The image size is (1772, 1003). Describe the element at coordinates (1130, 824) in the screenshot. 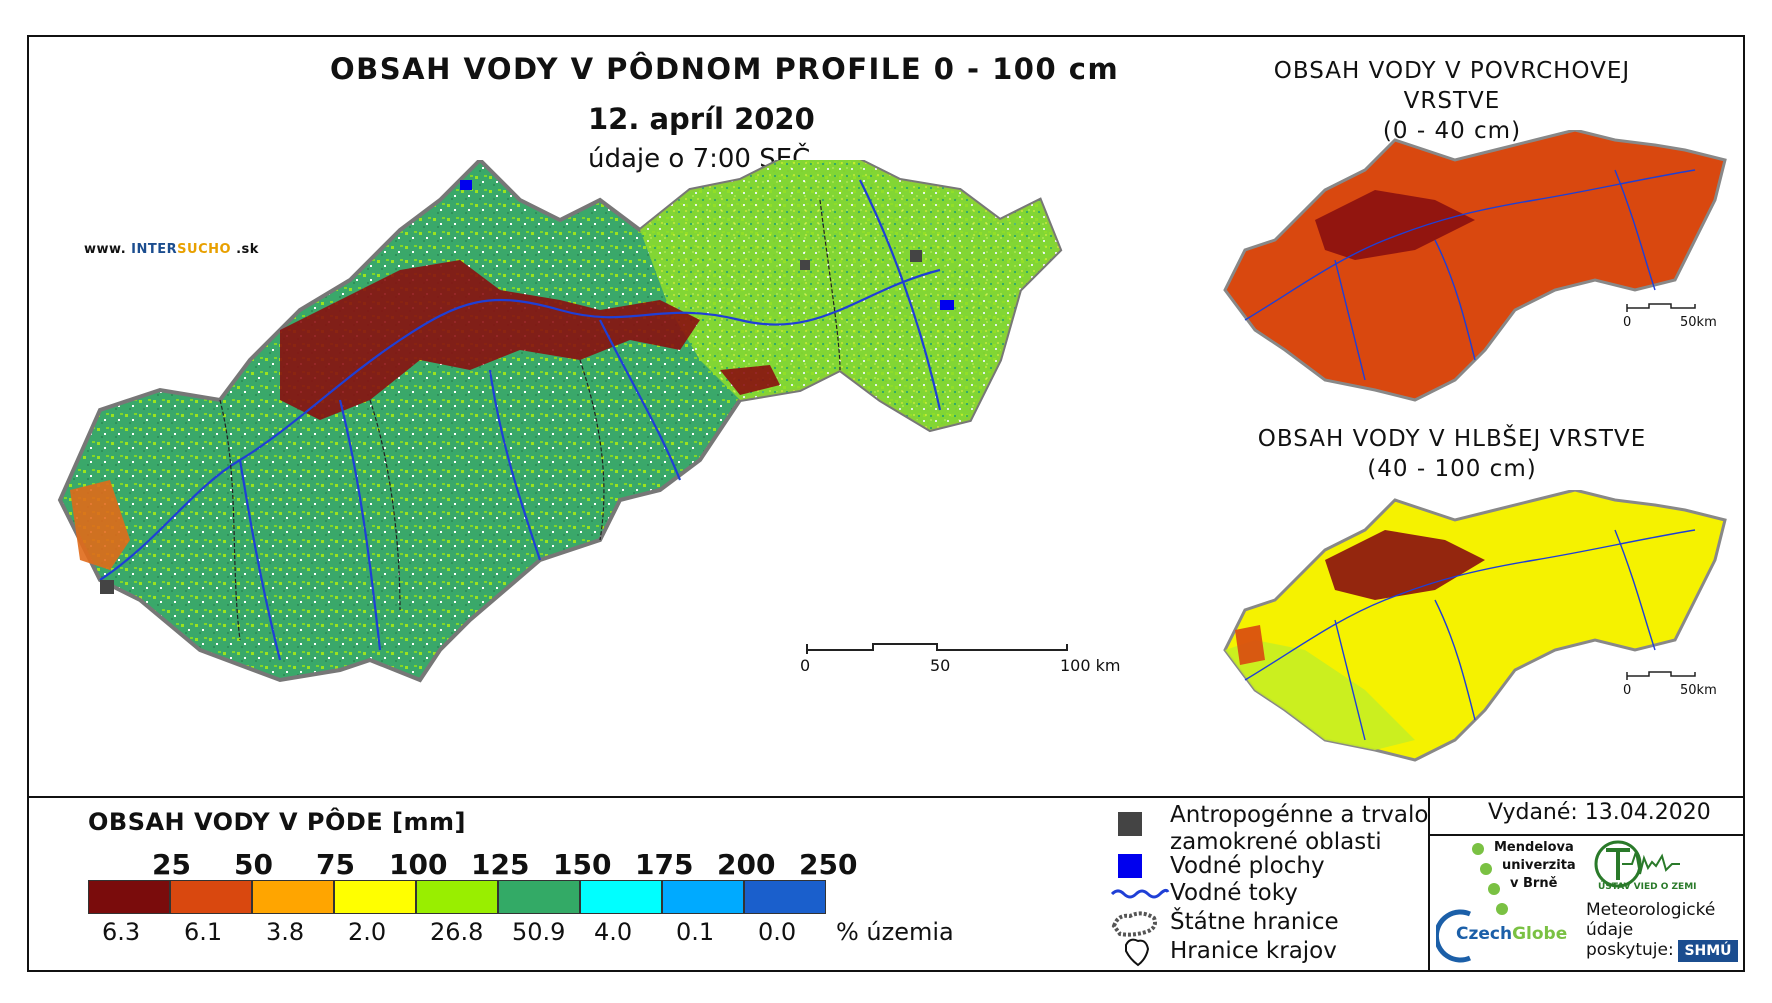

I see `anthropogenic-swatch` at that location.